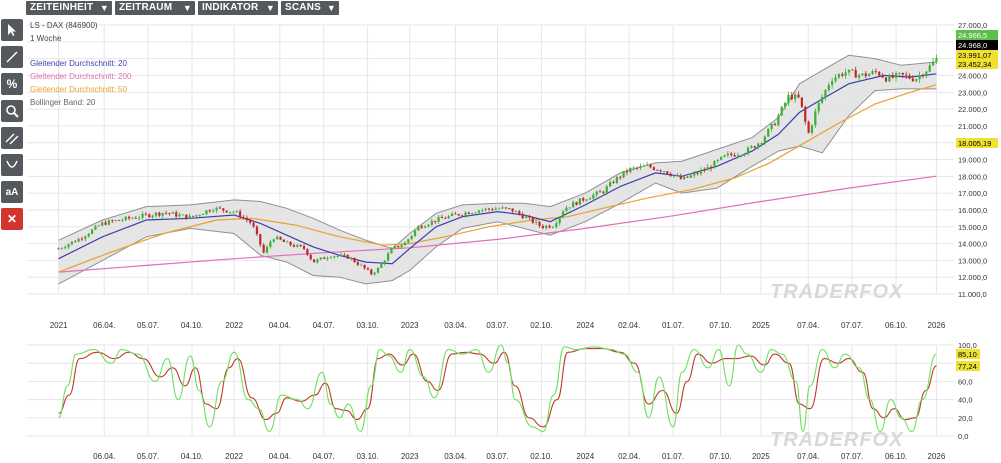 This screenshot has height=463, width=1001. Describe the element at coordinates (12, 84) in the screenshot. I see `percent-tool-button: %` at that location.